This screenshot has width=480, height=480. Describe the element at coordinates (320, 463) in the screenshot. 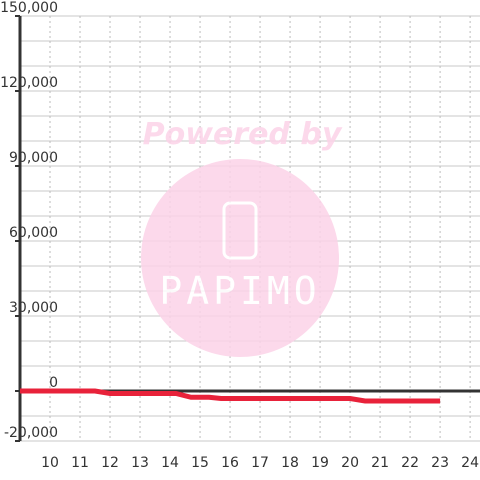

I see `x-tick-label: 19` at that location.